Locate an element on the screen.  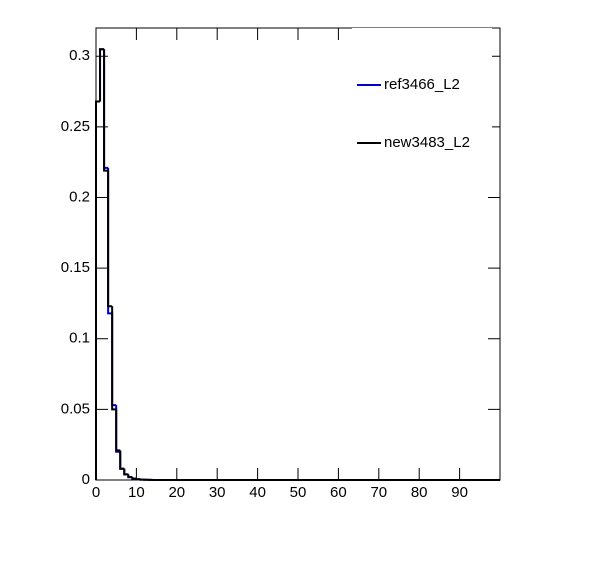
y-tick-label: 0.3 is located at coordinates (79, 55).